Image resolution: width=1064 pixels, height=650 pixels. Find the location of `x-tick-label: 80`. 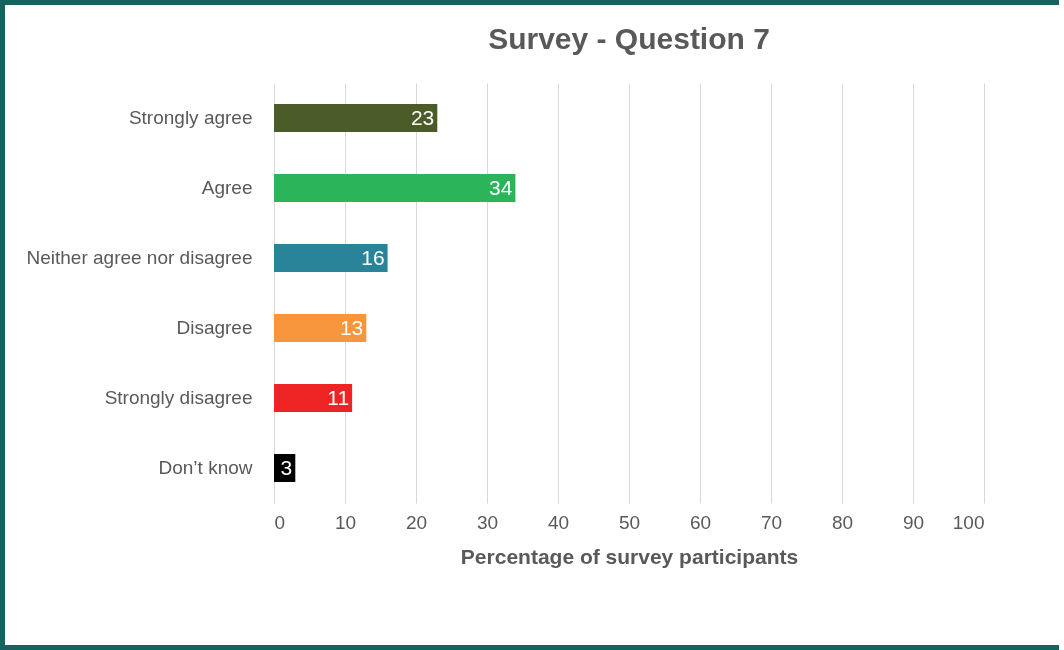

x-tick-label: 80 is located at coordinates (842, 522).